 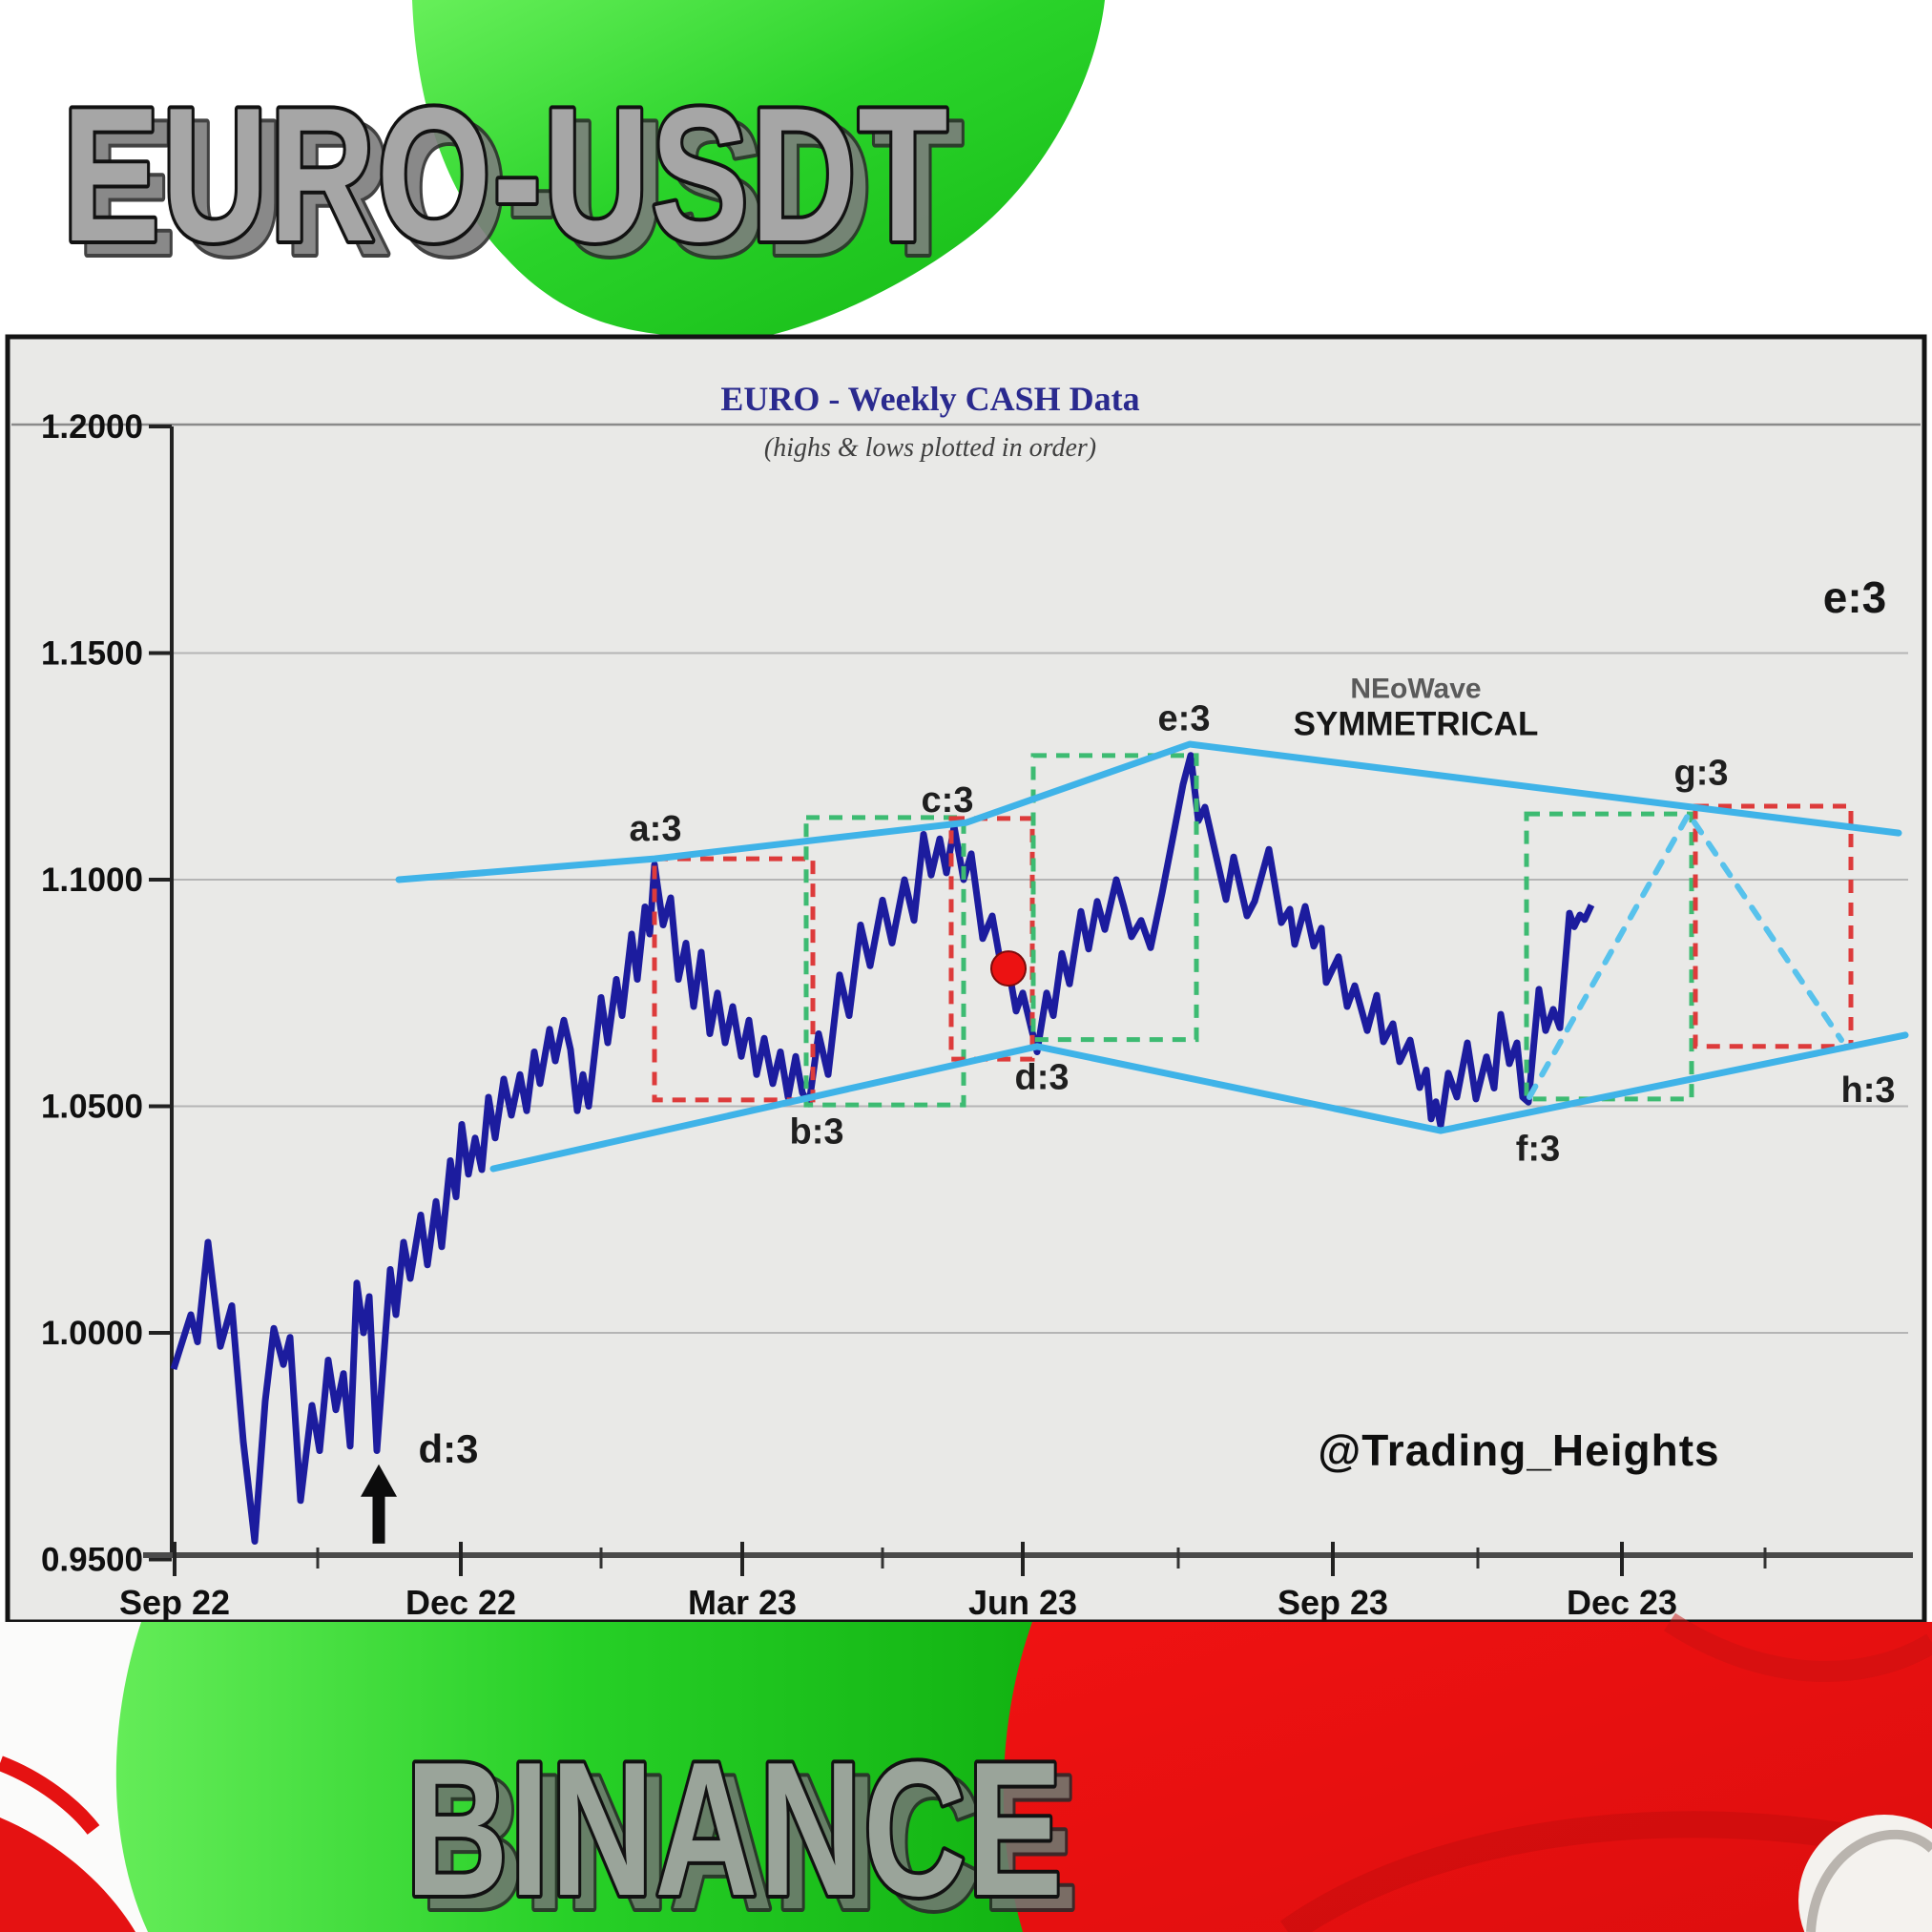 I want to click on y-tick-label: 1.0500, so click(x=92, y=1107).